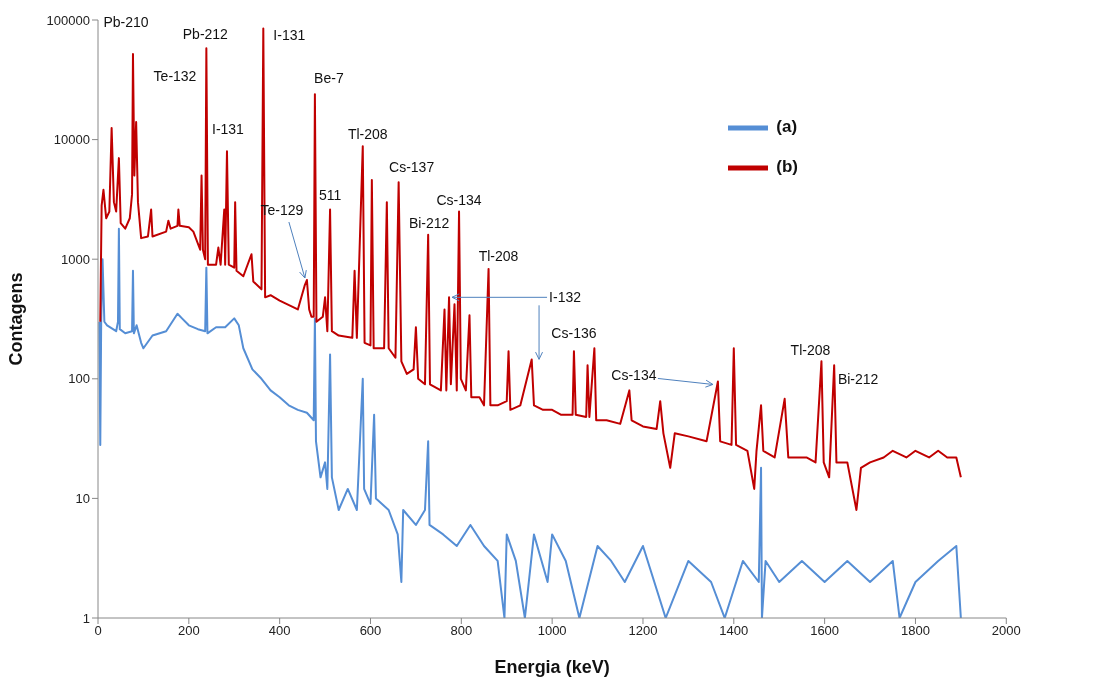 This screenshot has height=686, width=1114. What do you see at coordinates (188, 631) in the screenshot?
I see `x-tick-label: 200` at bounding box center [188, 631].